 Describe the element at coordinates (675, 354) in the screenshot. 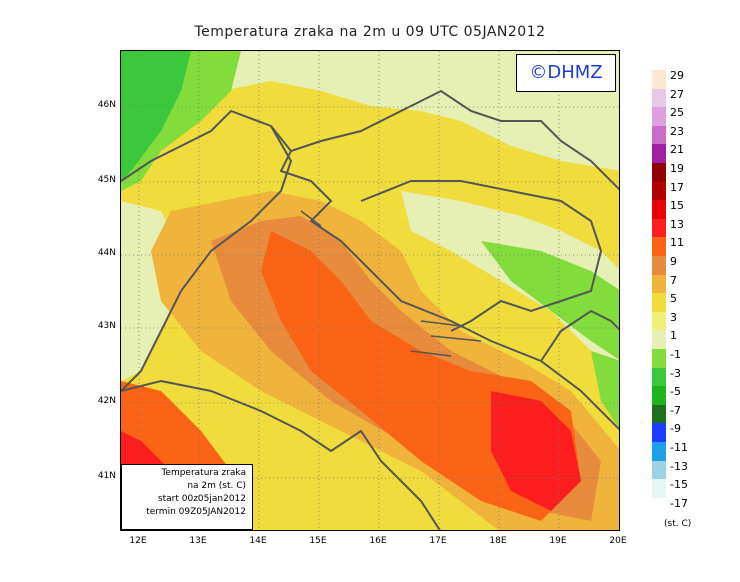

I see `legend-label: -1` at that location.